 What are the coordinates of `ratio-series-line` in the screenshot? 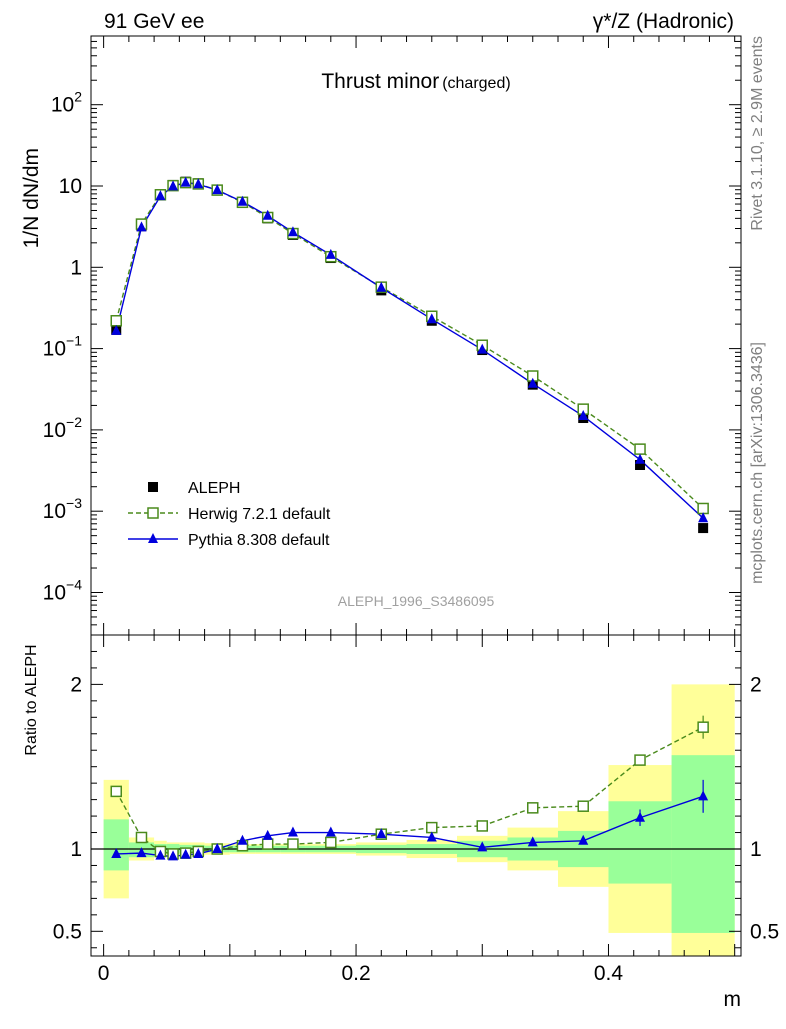 It's located at (409, 790).